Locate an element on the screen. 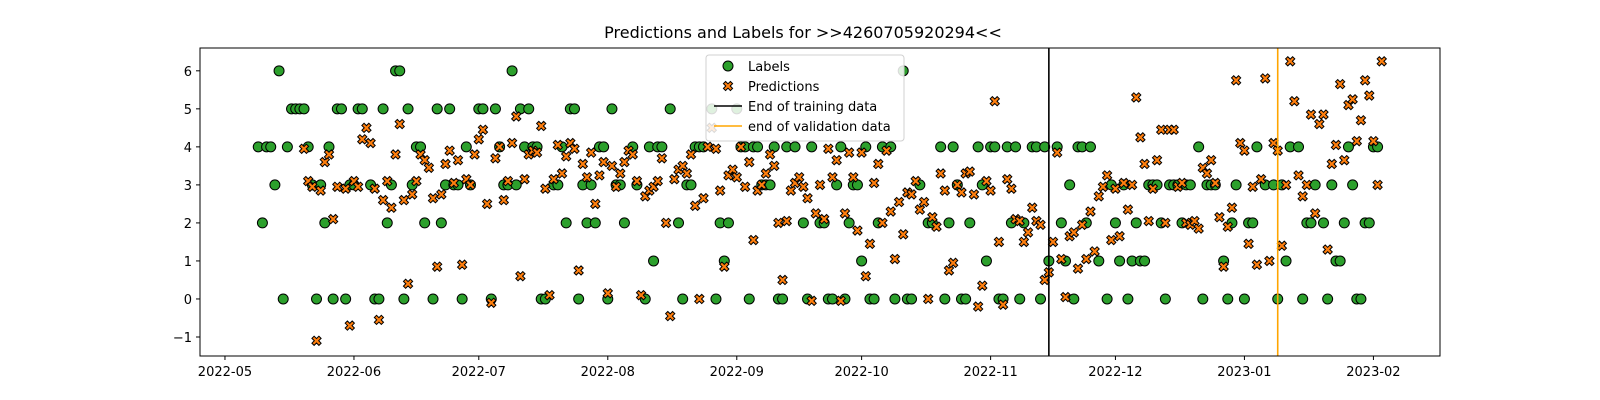 The image size is (1600, 400). y-tick-label: 2 is located at coordinates (188, 224).